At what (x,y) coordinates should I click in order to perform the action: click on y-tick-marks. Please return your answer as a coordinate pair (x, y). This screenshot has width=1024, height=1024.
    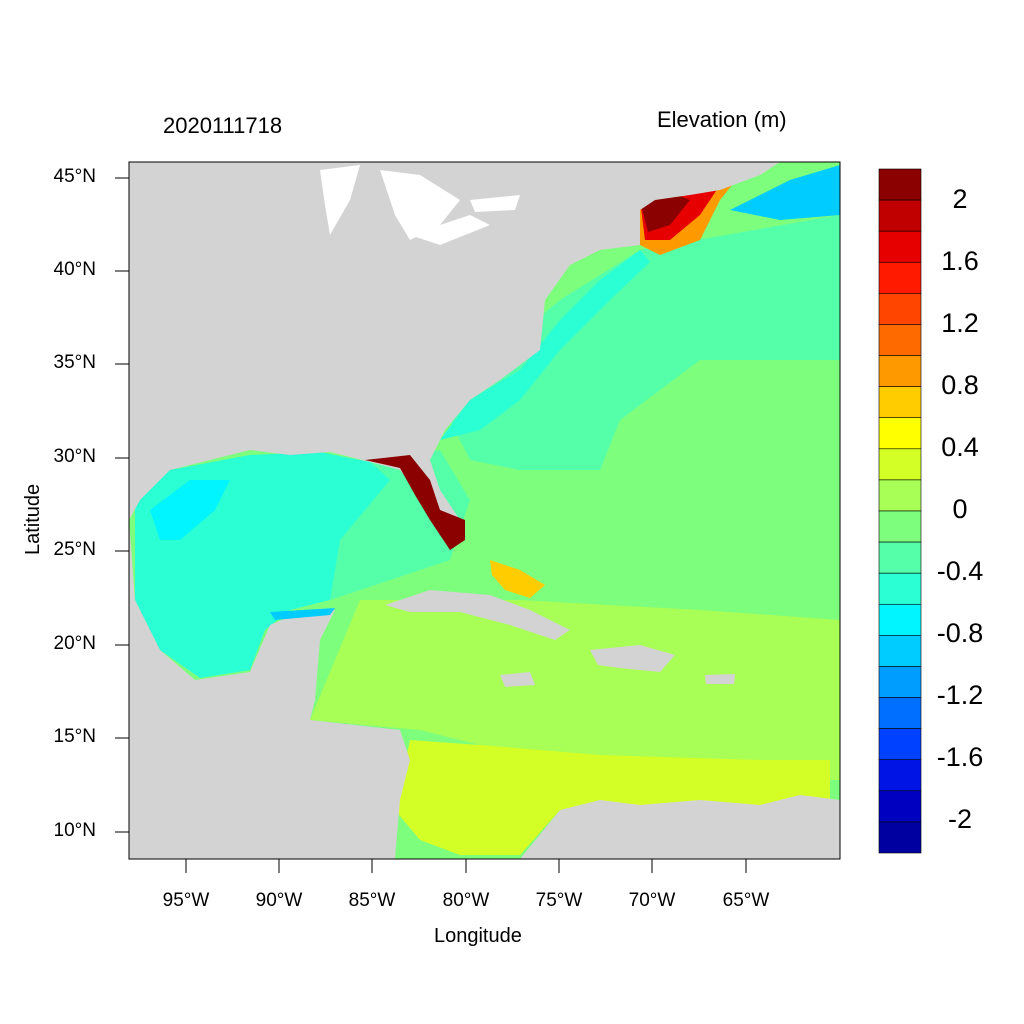
    Looking at the image, I should click on (122, 505).